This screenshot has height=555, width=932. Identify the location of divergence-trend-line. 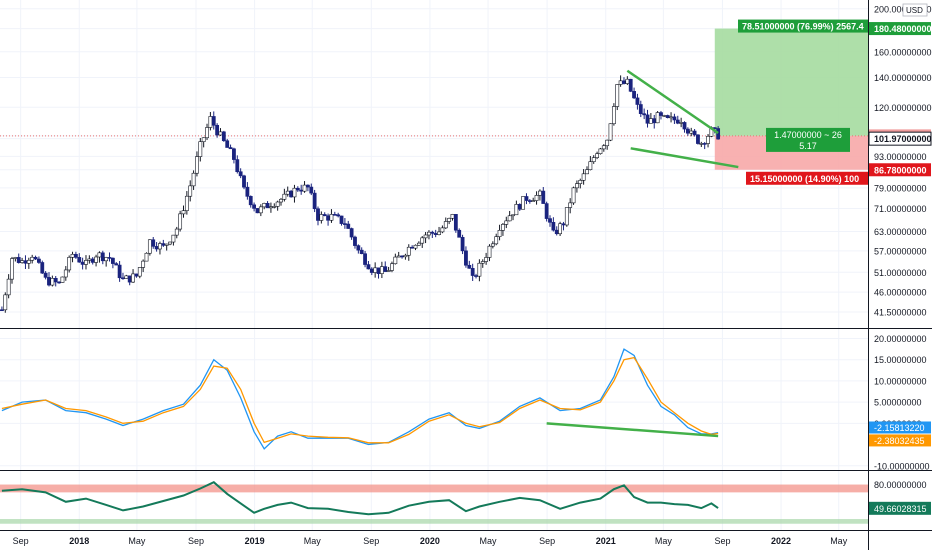
(632, 430).